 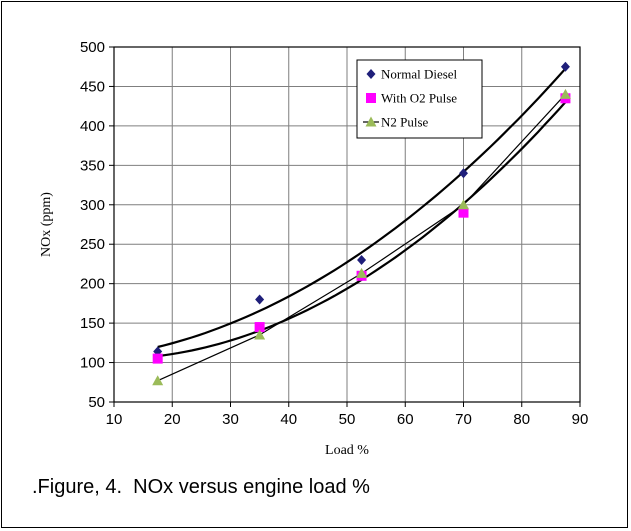 I want to click on y-tick-label: 350, so click(x=92, y=165).